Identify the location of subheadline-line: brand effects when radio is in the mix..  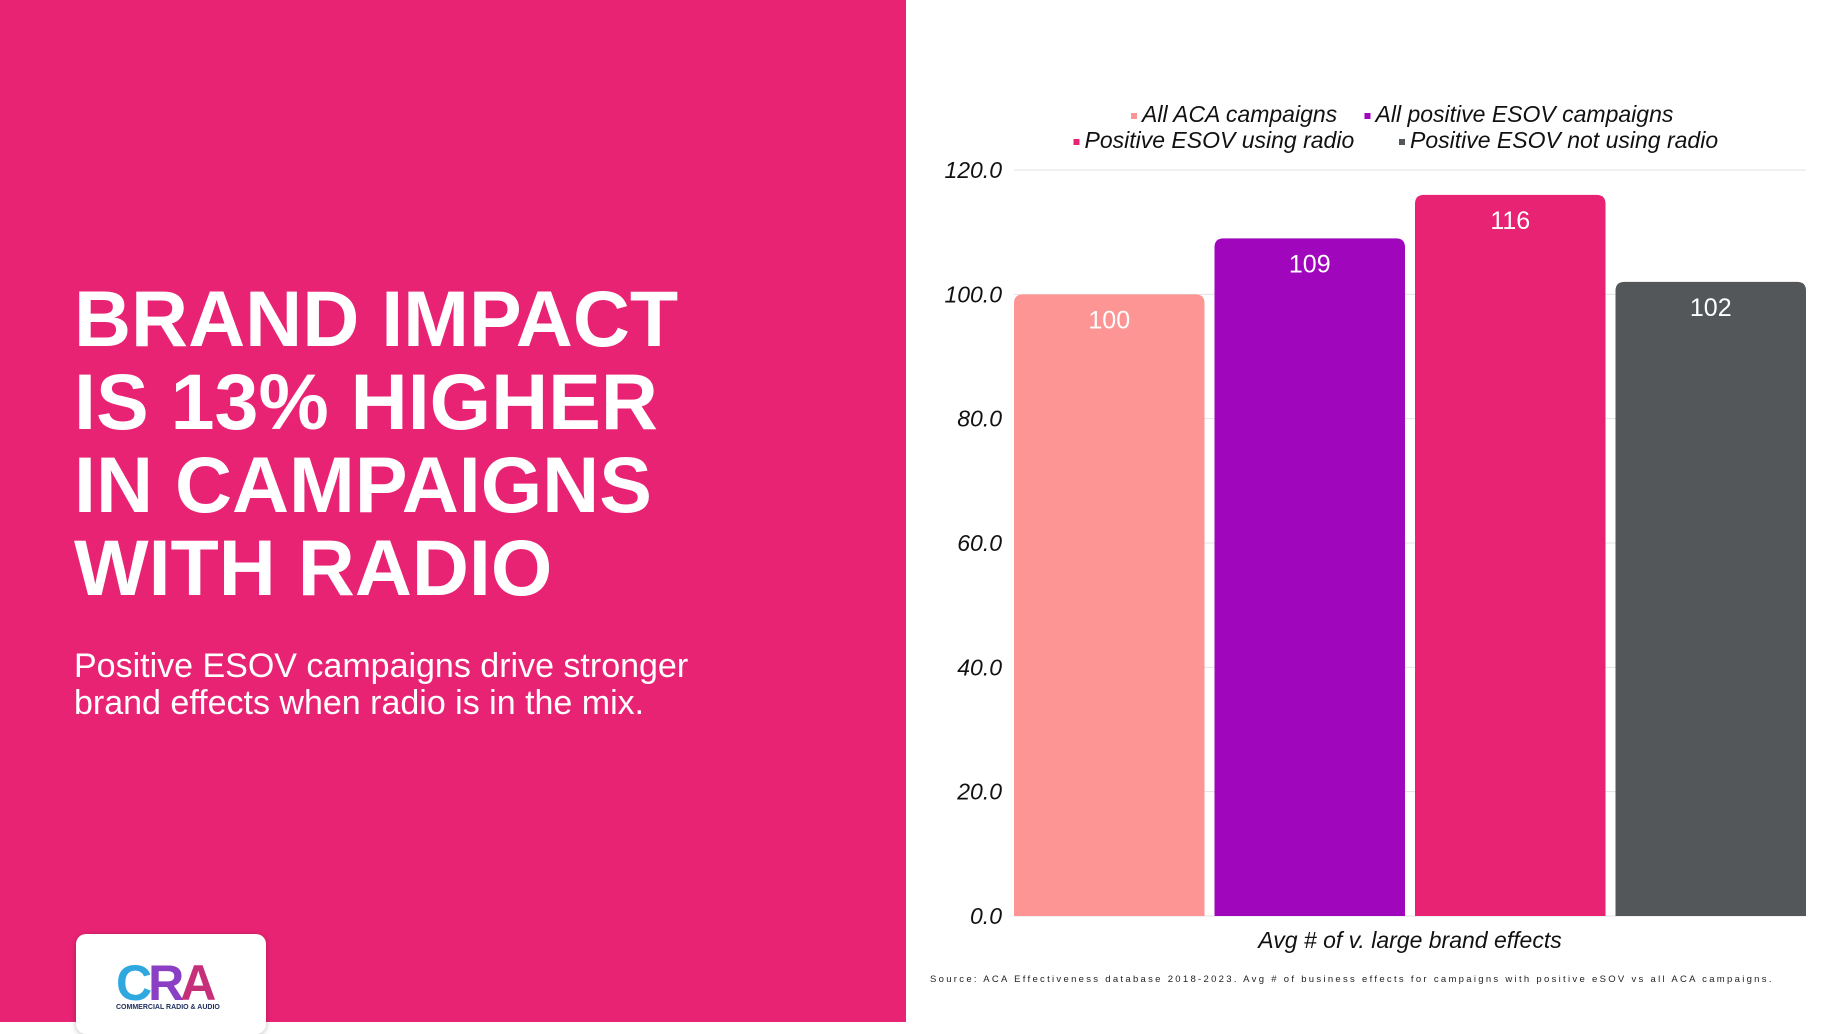
(359, 703).